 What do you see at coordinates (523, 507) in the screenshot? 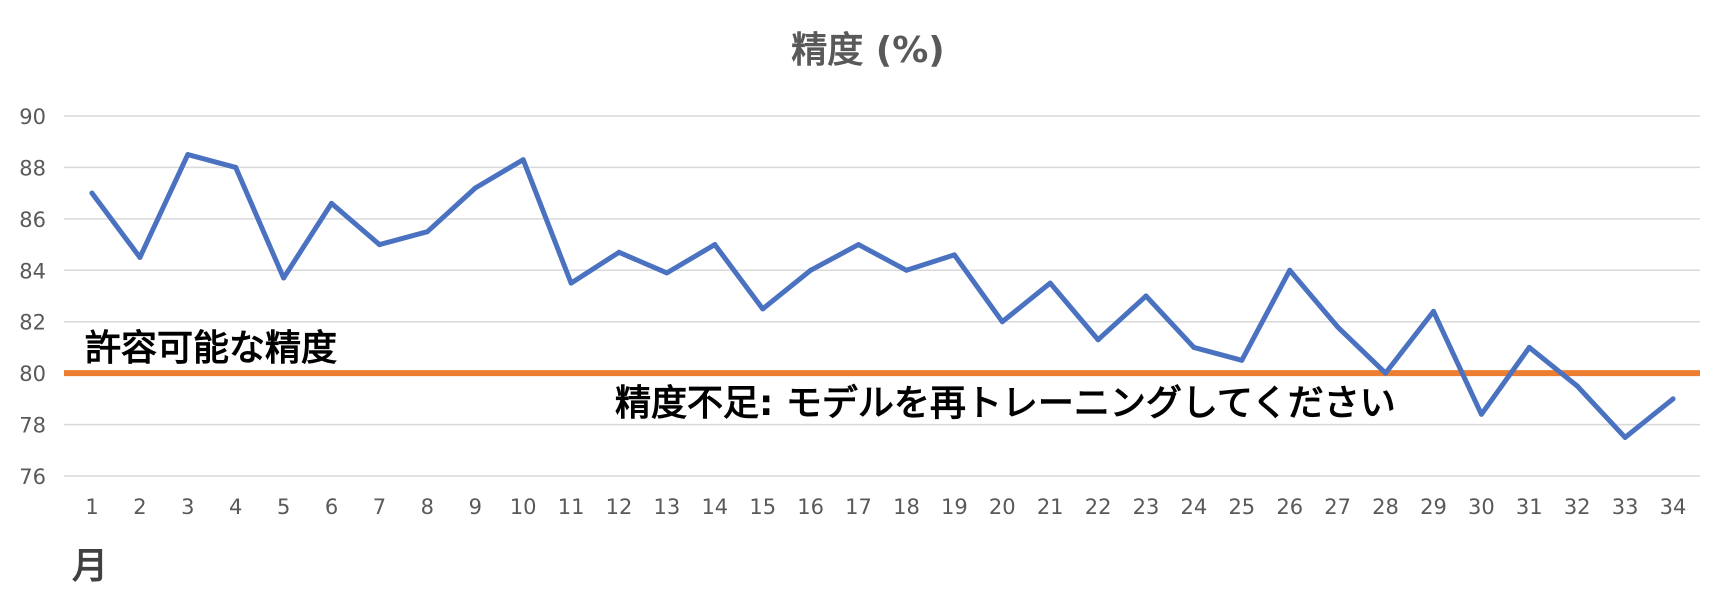
I see `x-tick-label: 10` at bounding box center [523, 507].